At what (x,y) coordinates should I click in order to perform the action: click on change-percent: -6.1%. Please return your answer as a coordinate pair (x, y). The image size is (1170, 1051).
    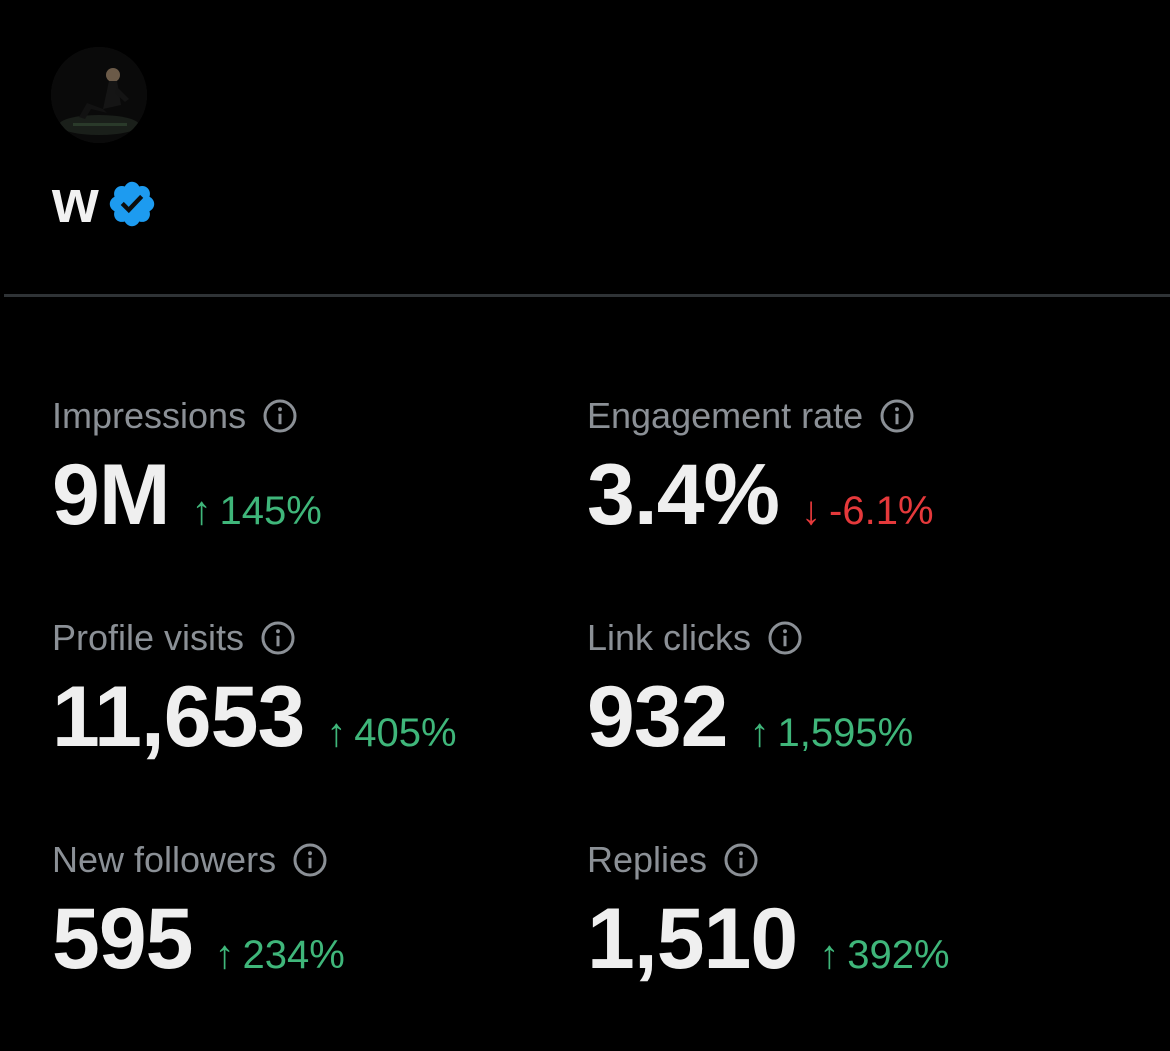
    Looking at the image, I should click on (881, 511).